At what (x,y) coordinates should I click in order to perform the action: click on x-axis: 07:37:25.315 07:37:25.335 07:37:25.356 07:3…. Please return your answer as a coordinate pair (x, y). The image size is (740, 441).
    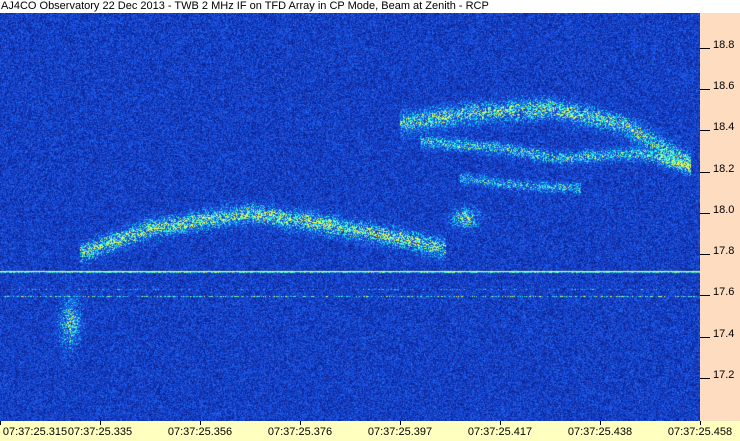
    Looking at the image, I should click on (370, 431).